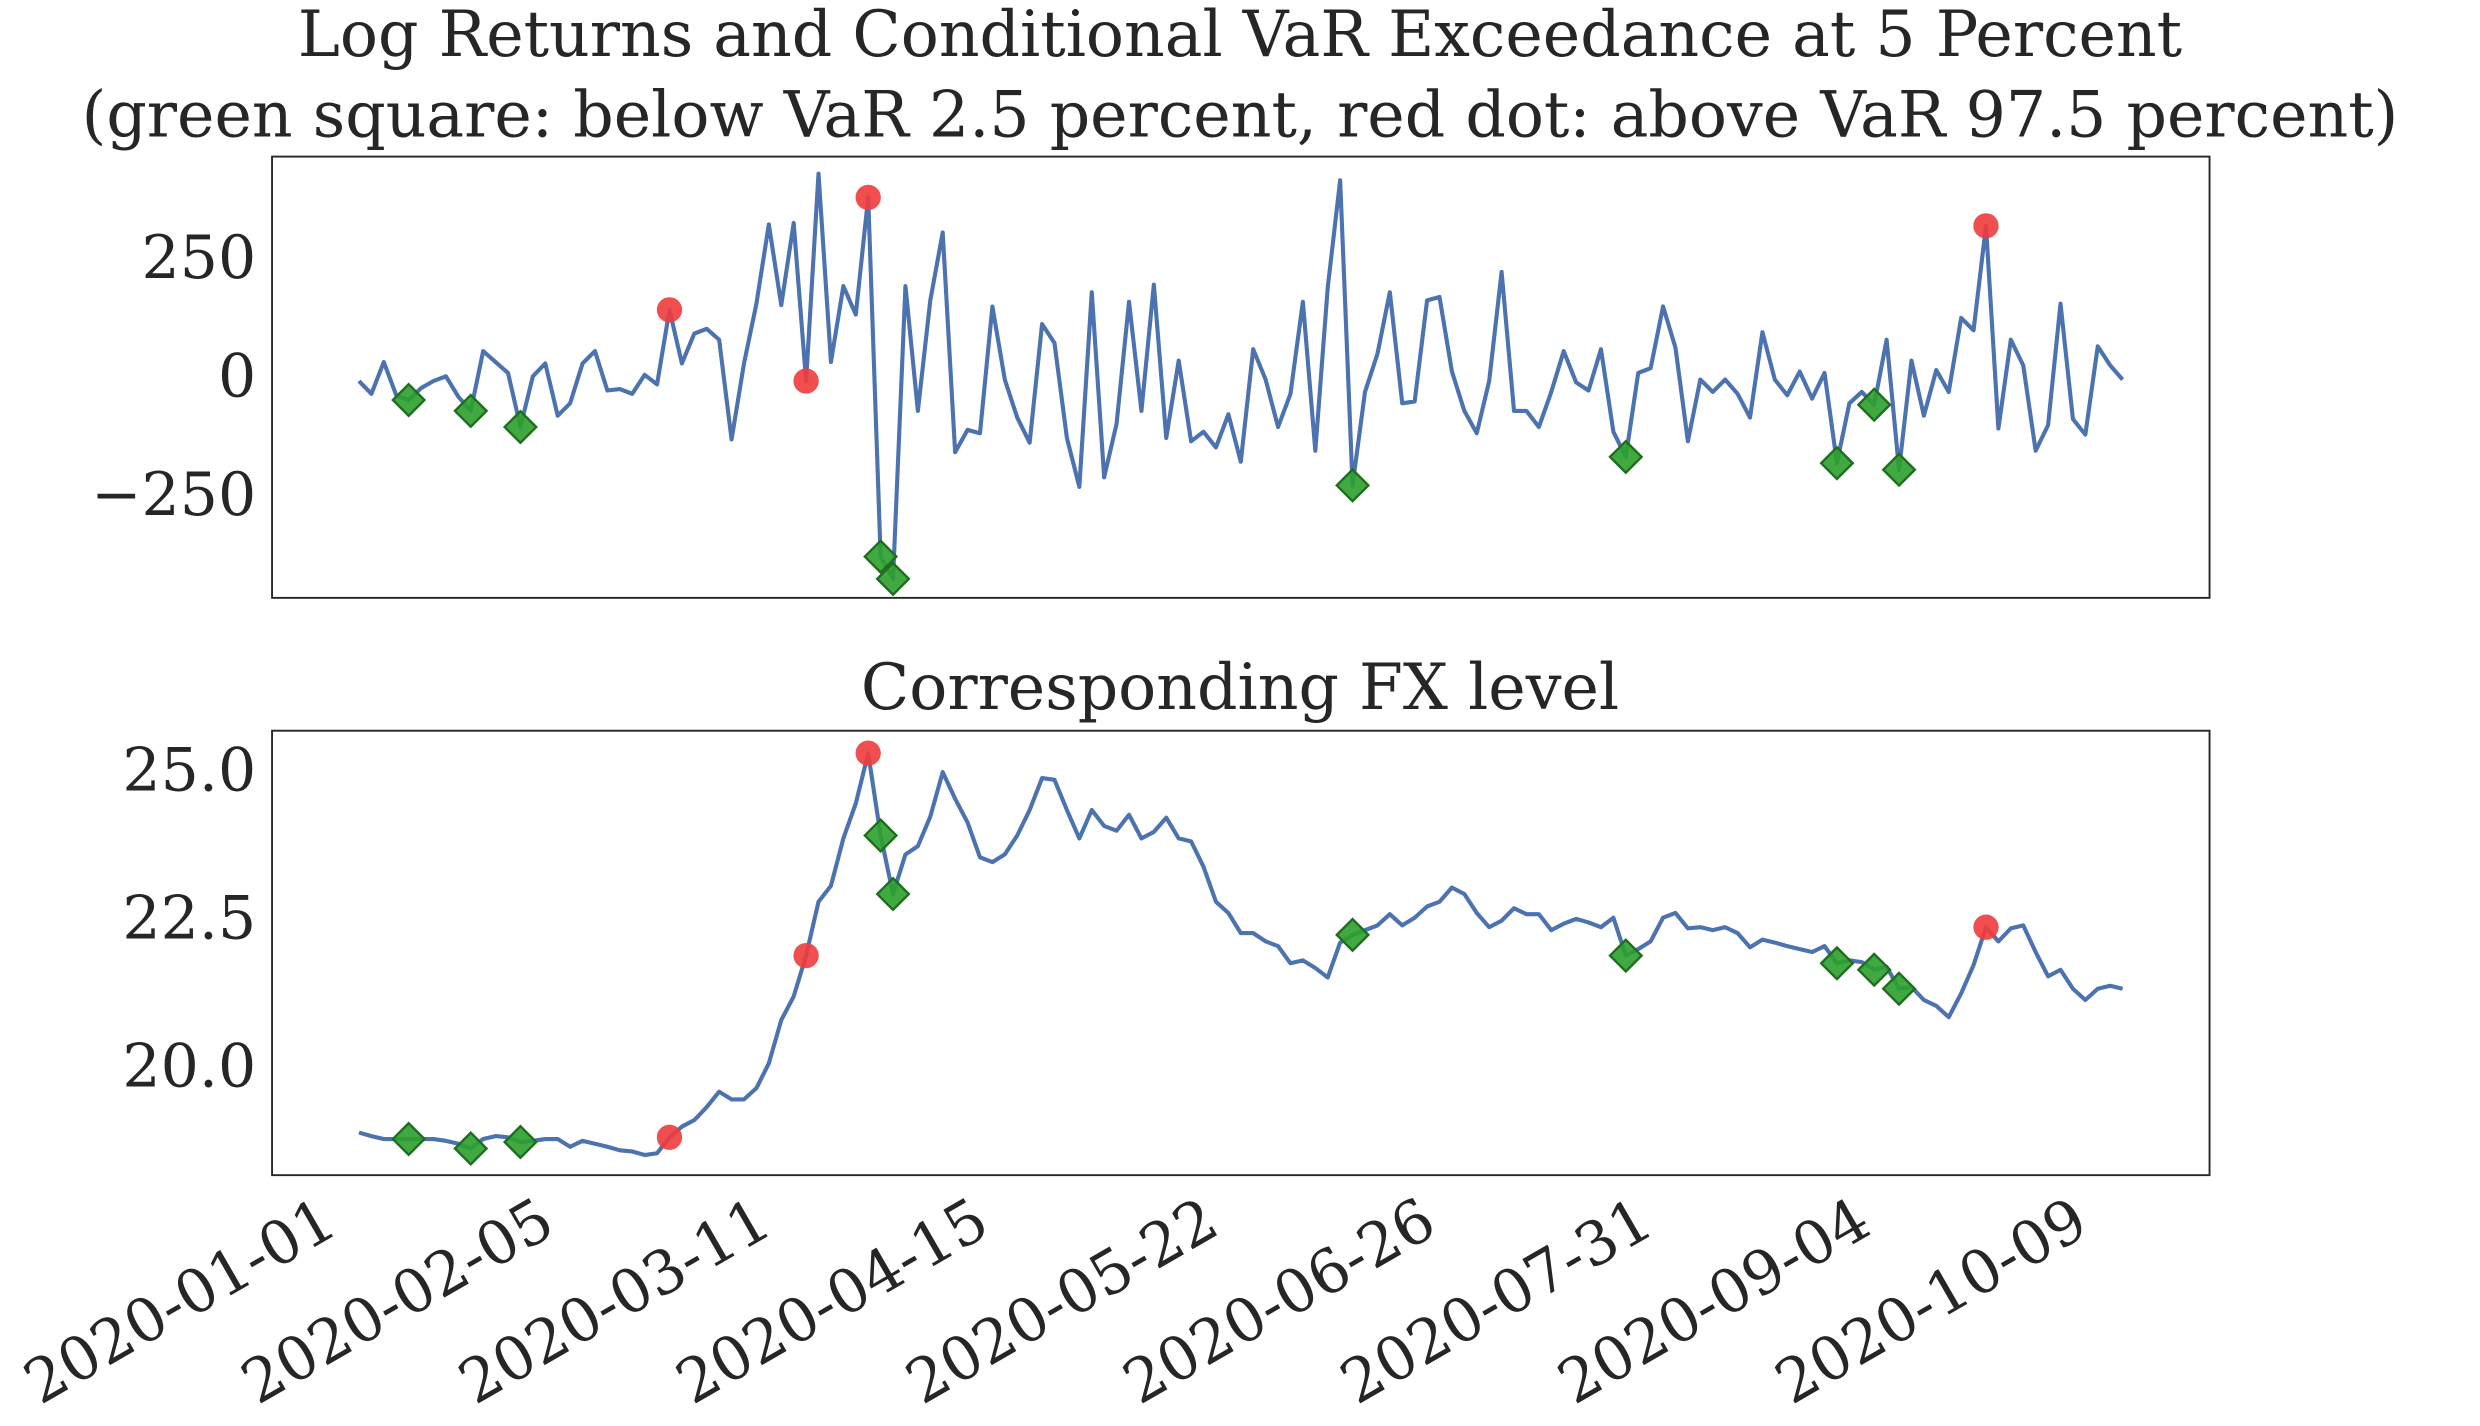 The height and width of the screenshot is (1426, 2480). What do you see at coordinates (189, 1067) in the screenshot?
I see `y-tick-label: 20.0` at bounding box center [189, 1067].